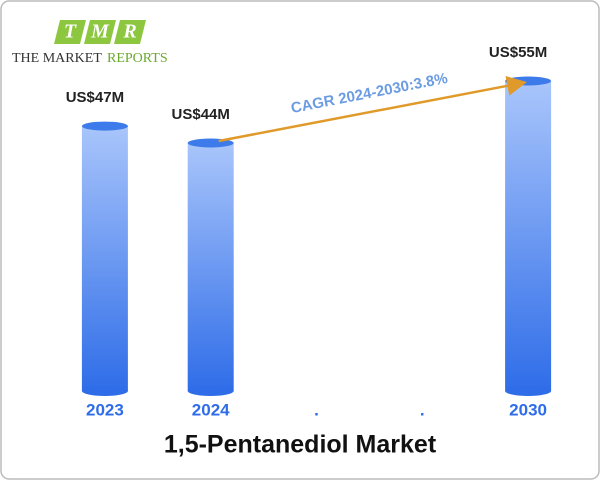 This screenshot has height=480, width=600. What do you see at coordinates (95, 97) in the screenshot?
I see `value-label: US$47M` at bounding box center [95, 97].